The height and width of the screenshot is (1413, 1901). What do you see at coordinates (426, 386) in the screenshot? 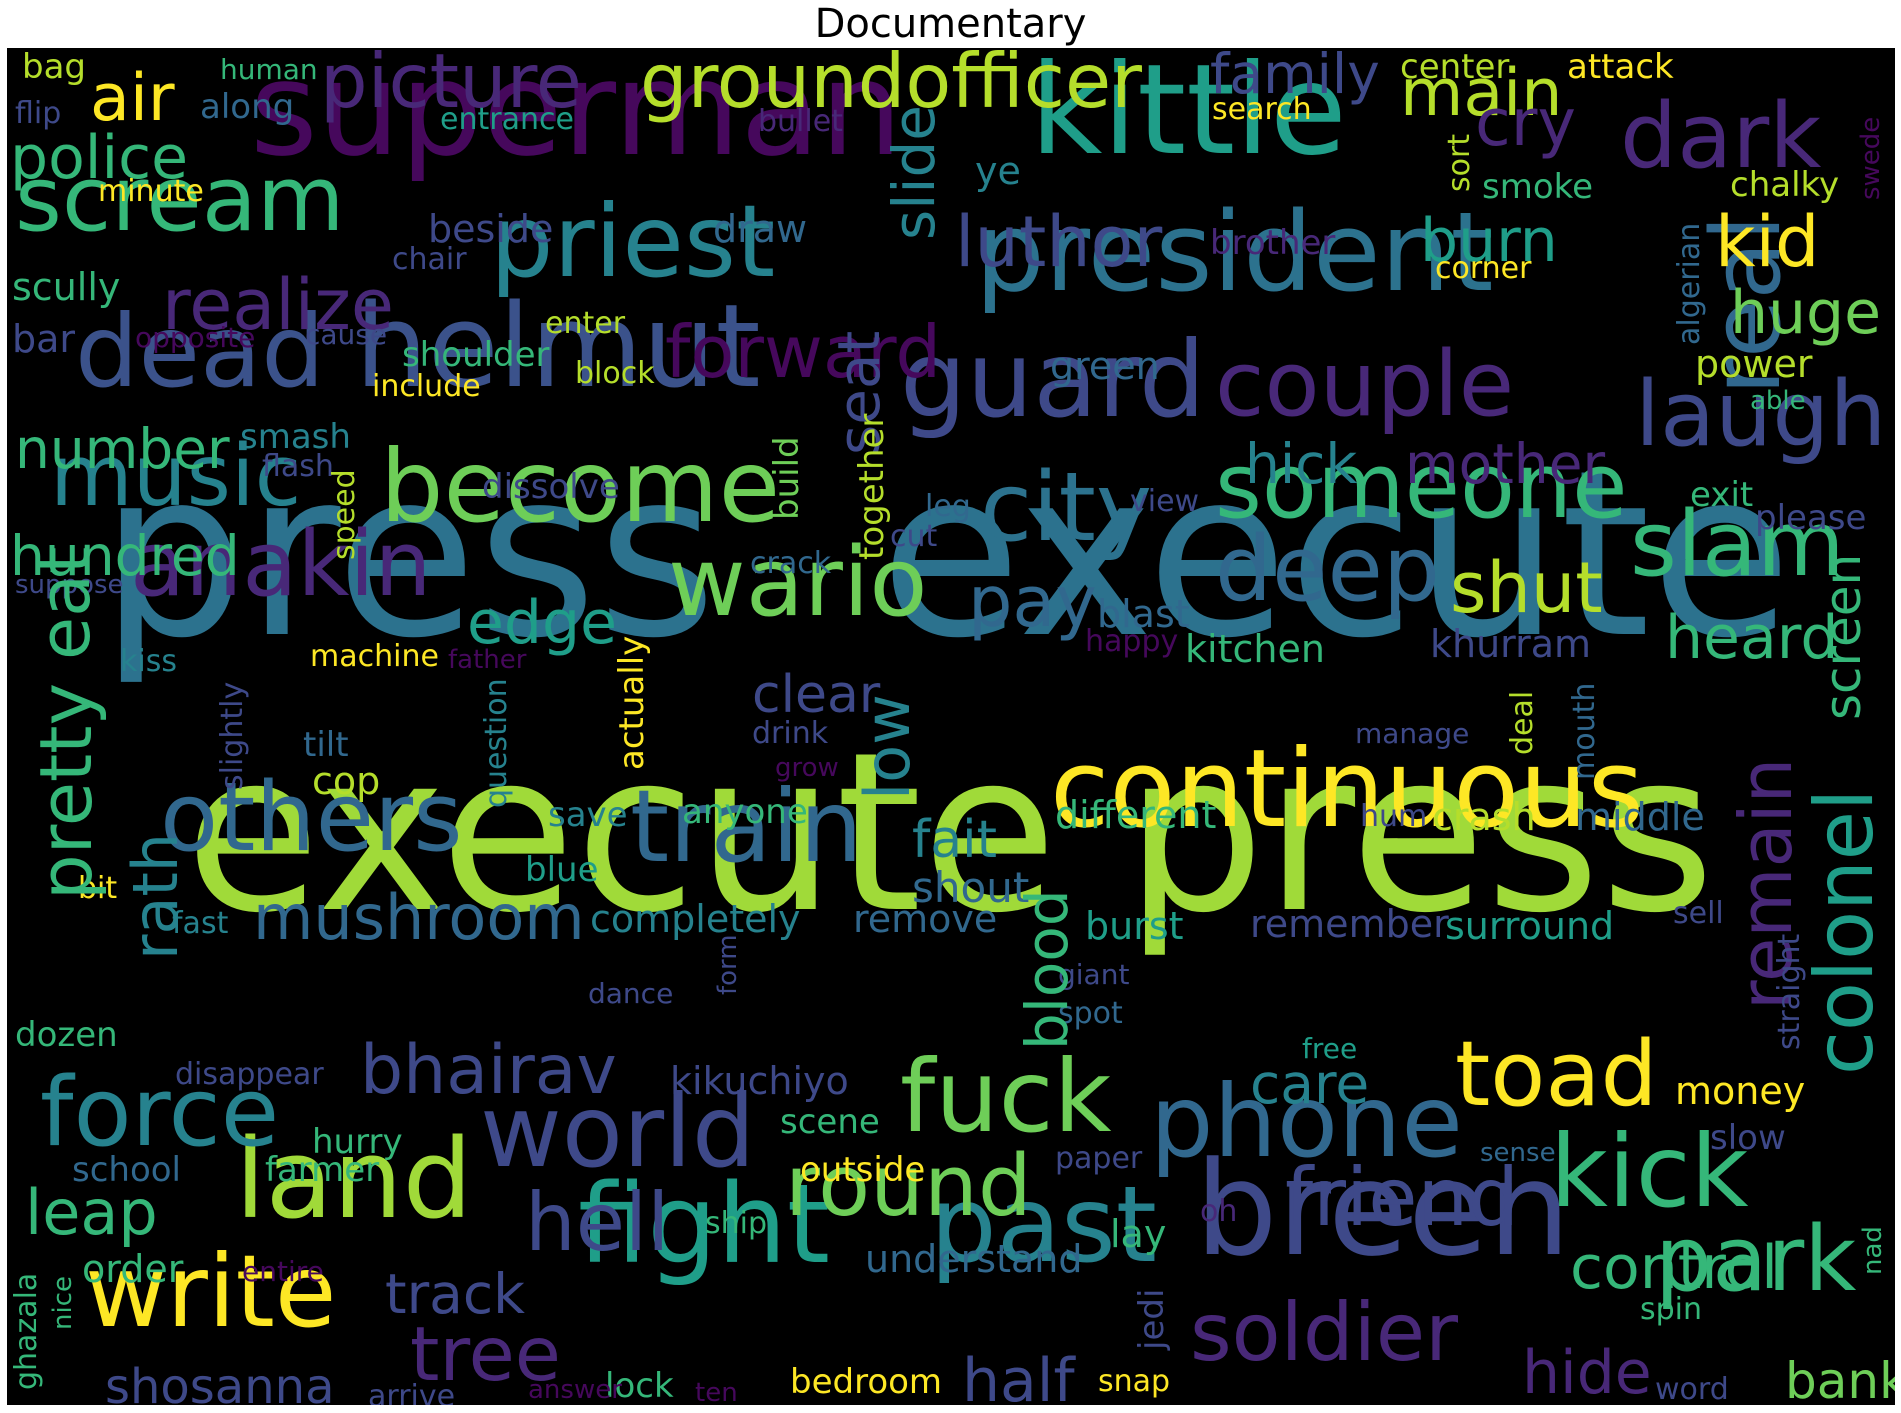
I see `cloud-word: include` at bounding box center [426, 386].